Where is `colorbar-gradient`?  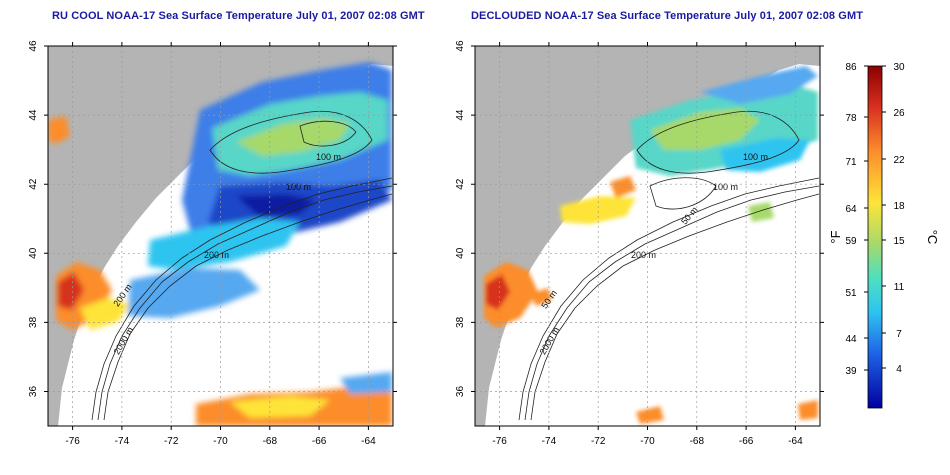 colorbar-gradient is located at coordinates (875, 237).